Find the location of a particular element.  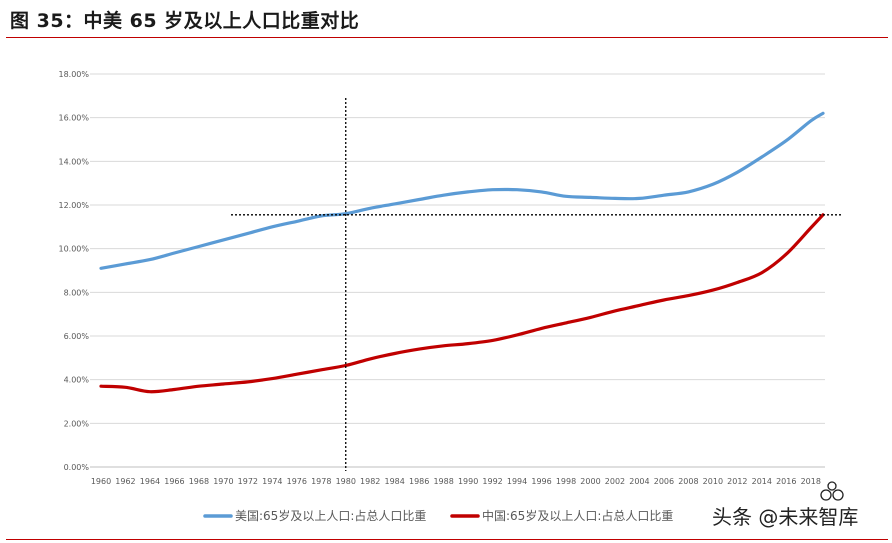

legend: 美国:65岁及以上人口:占总人口比重 中国:65岁及以上人口:占总人口比重 is located at coordinates (438, 515).